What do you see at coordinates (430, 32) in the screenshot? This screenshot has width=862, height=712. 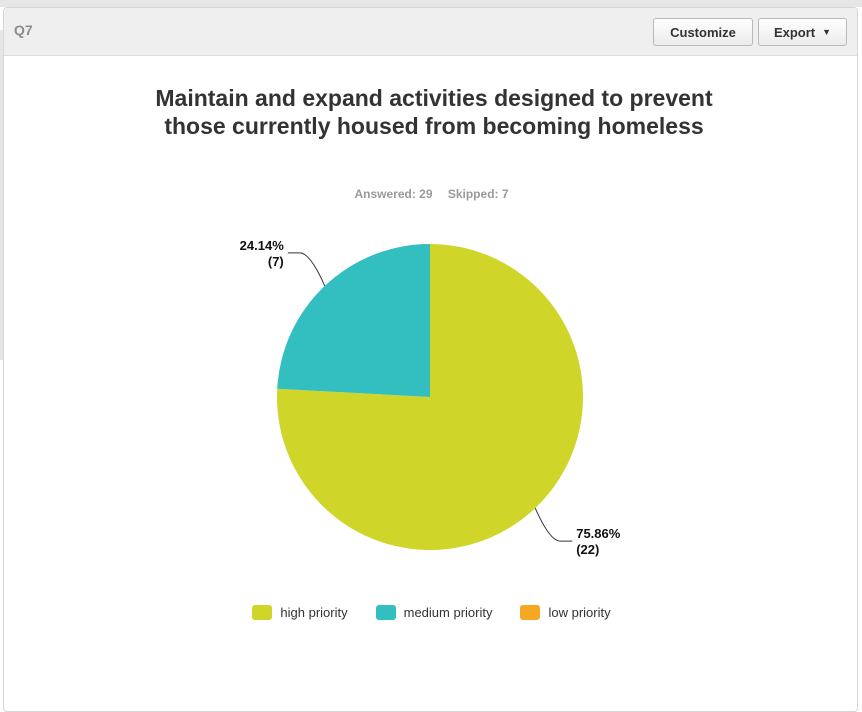 I see `panel-header: Q7 Customize Export ▼` at bounding box center [430, 32].